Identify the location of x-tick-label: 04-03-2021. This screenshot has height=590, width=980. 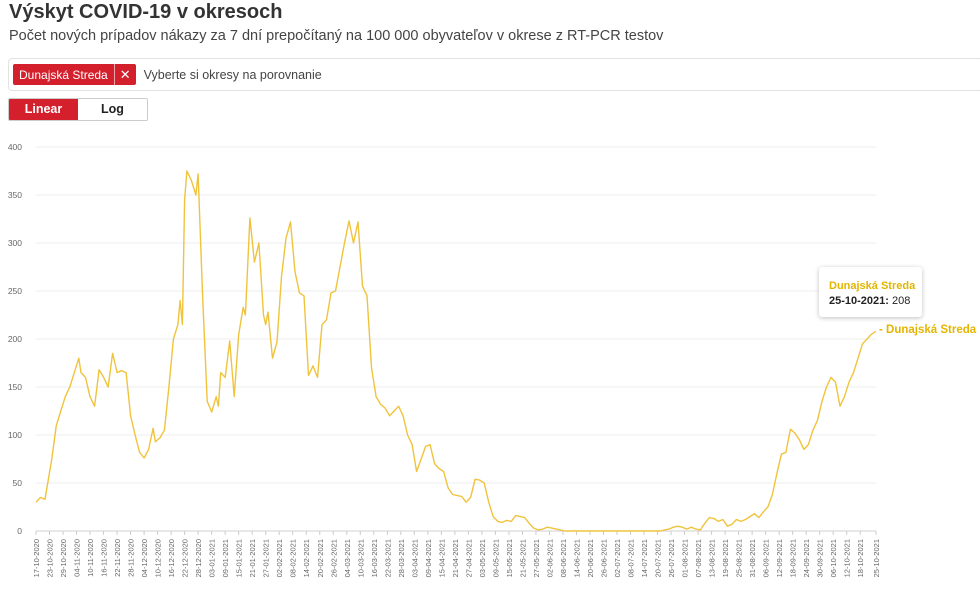
(347, 558).